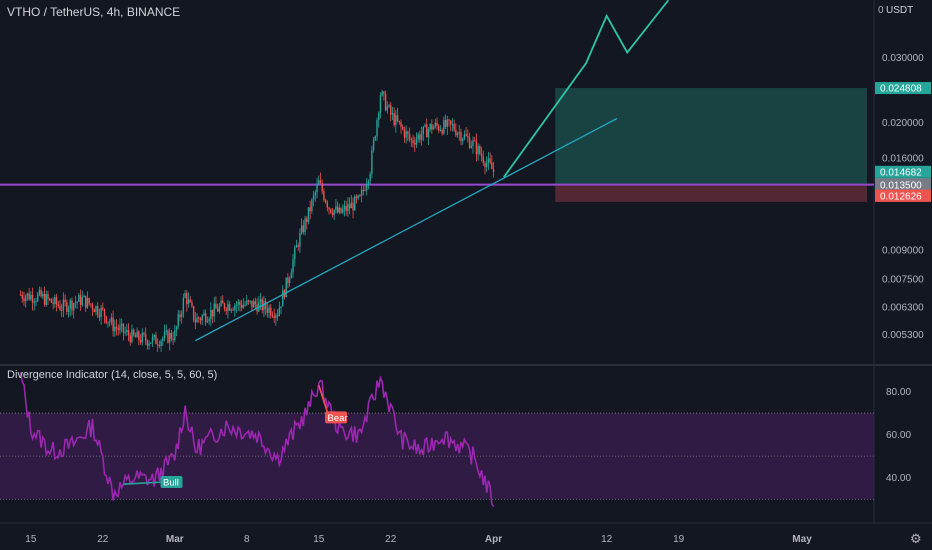 The image size is (932, 550). What do you see at coordinates (437, 456) in the screenshot?
I see `rsi-band` at bounding box center [437, 456].